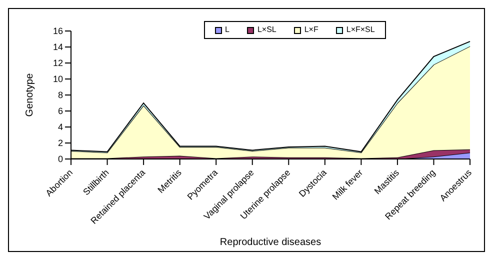  What do you see at coordinates (227, 30) in the screenshot?
I see `legend-label: L` at bounding box center [227, 30].